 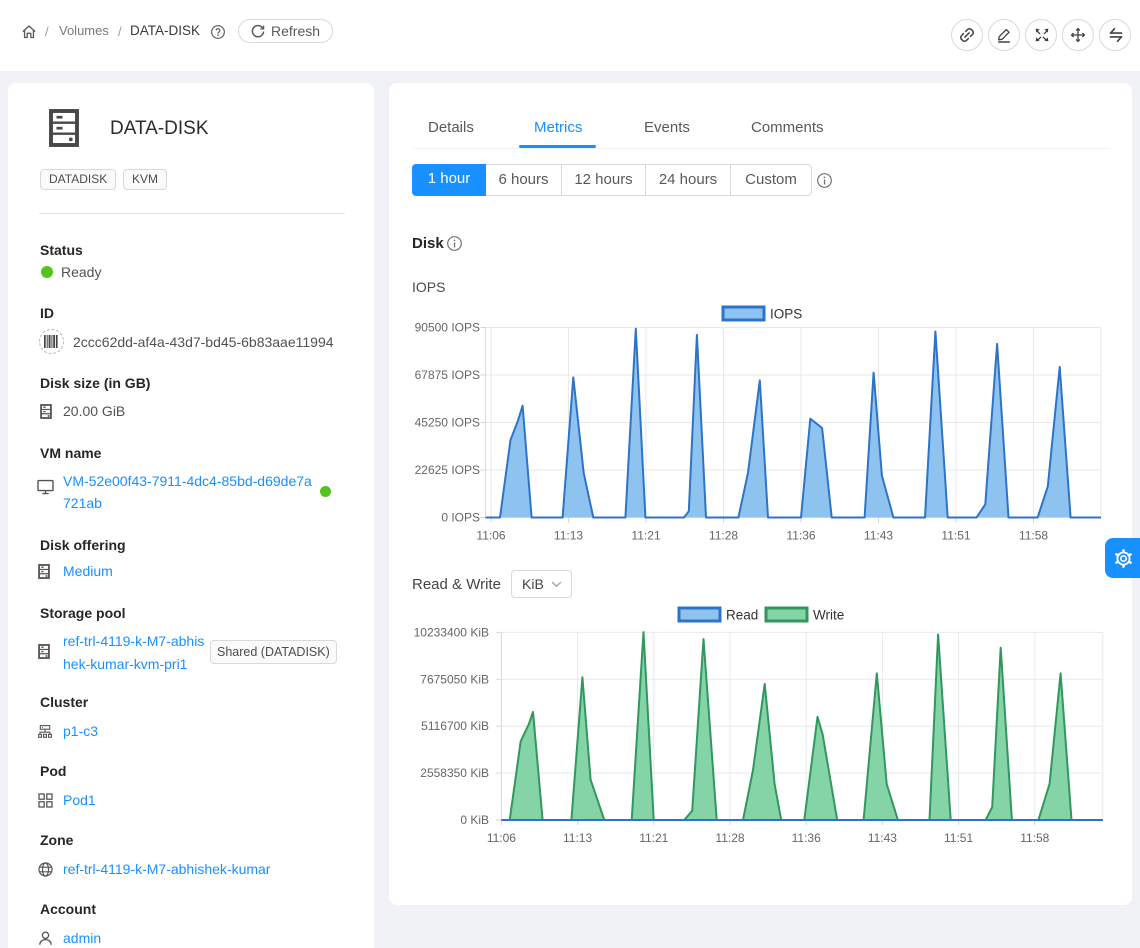 I want to click on svg-text: 22625 IOPS, so click(x=447, y=470).